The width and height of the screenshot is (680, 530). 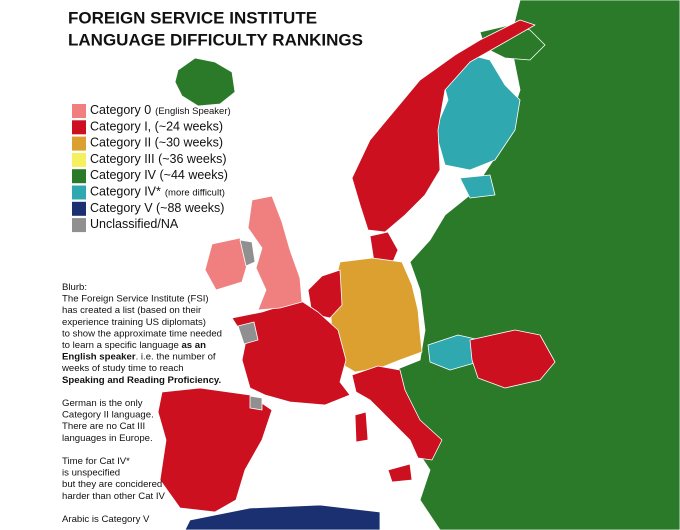 I want to click on blurb-segment: Blurb:, so click(x=74, y=287).